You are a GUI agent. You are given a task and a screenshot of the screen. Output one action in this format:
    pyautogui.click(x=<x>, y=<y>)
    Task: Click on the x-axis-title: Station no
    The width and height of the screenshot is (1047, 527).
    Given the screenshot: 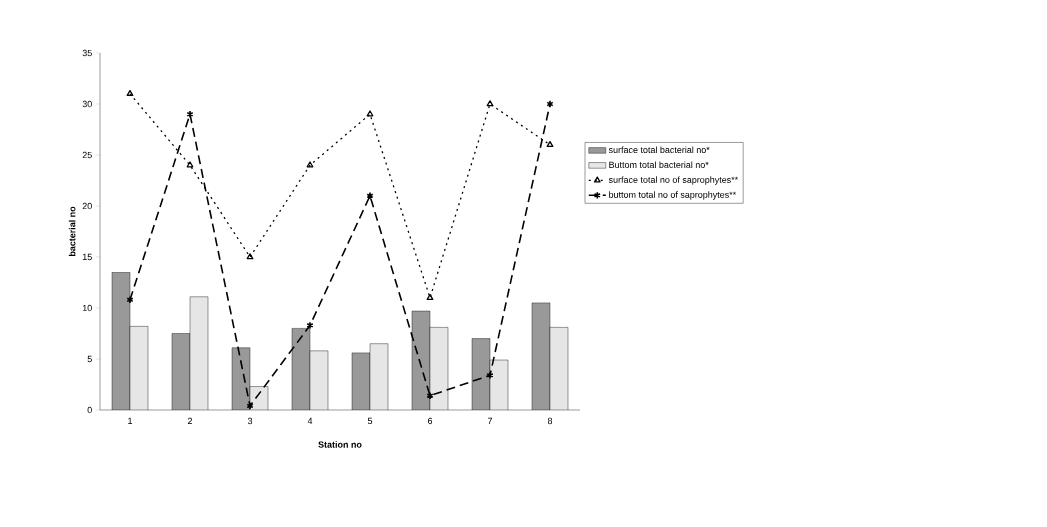 What is the action you would take?
    pyautogui.click(x=340, y=444)
    